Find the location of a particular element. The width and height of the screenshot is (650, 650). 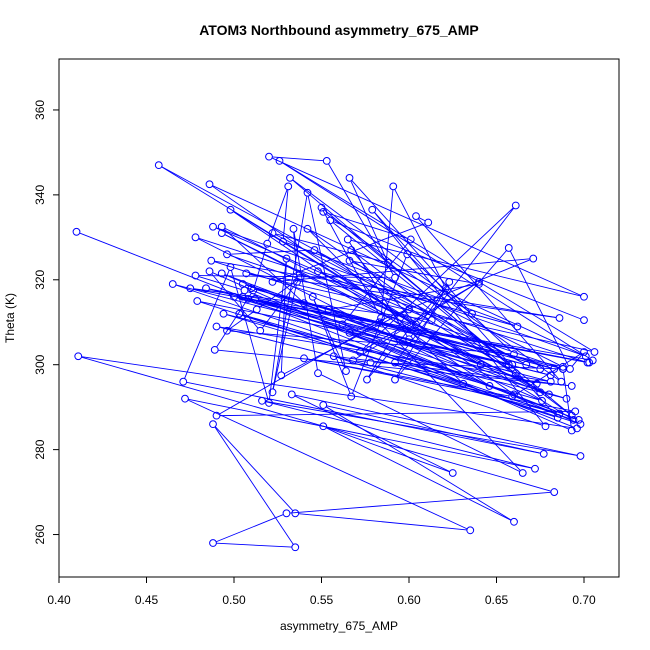

x-tick-label: 0.65 is located at coordinates (497, 600).